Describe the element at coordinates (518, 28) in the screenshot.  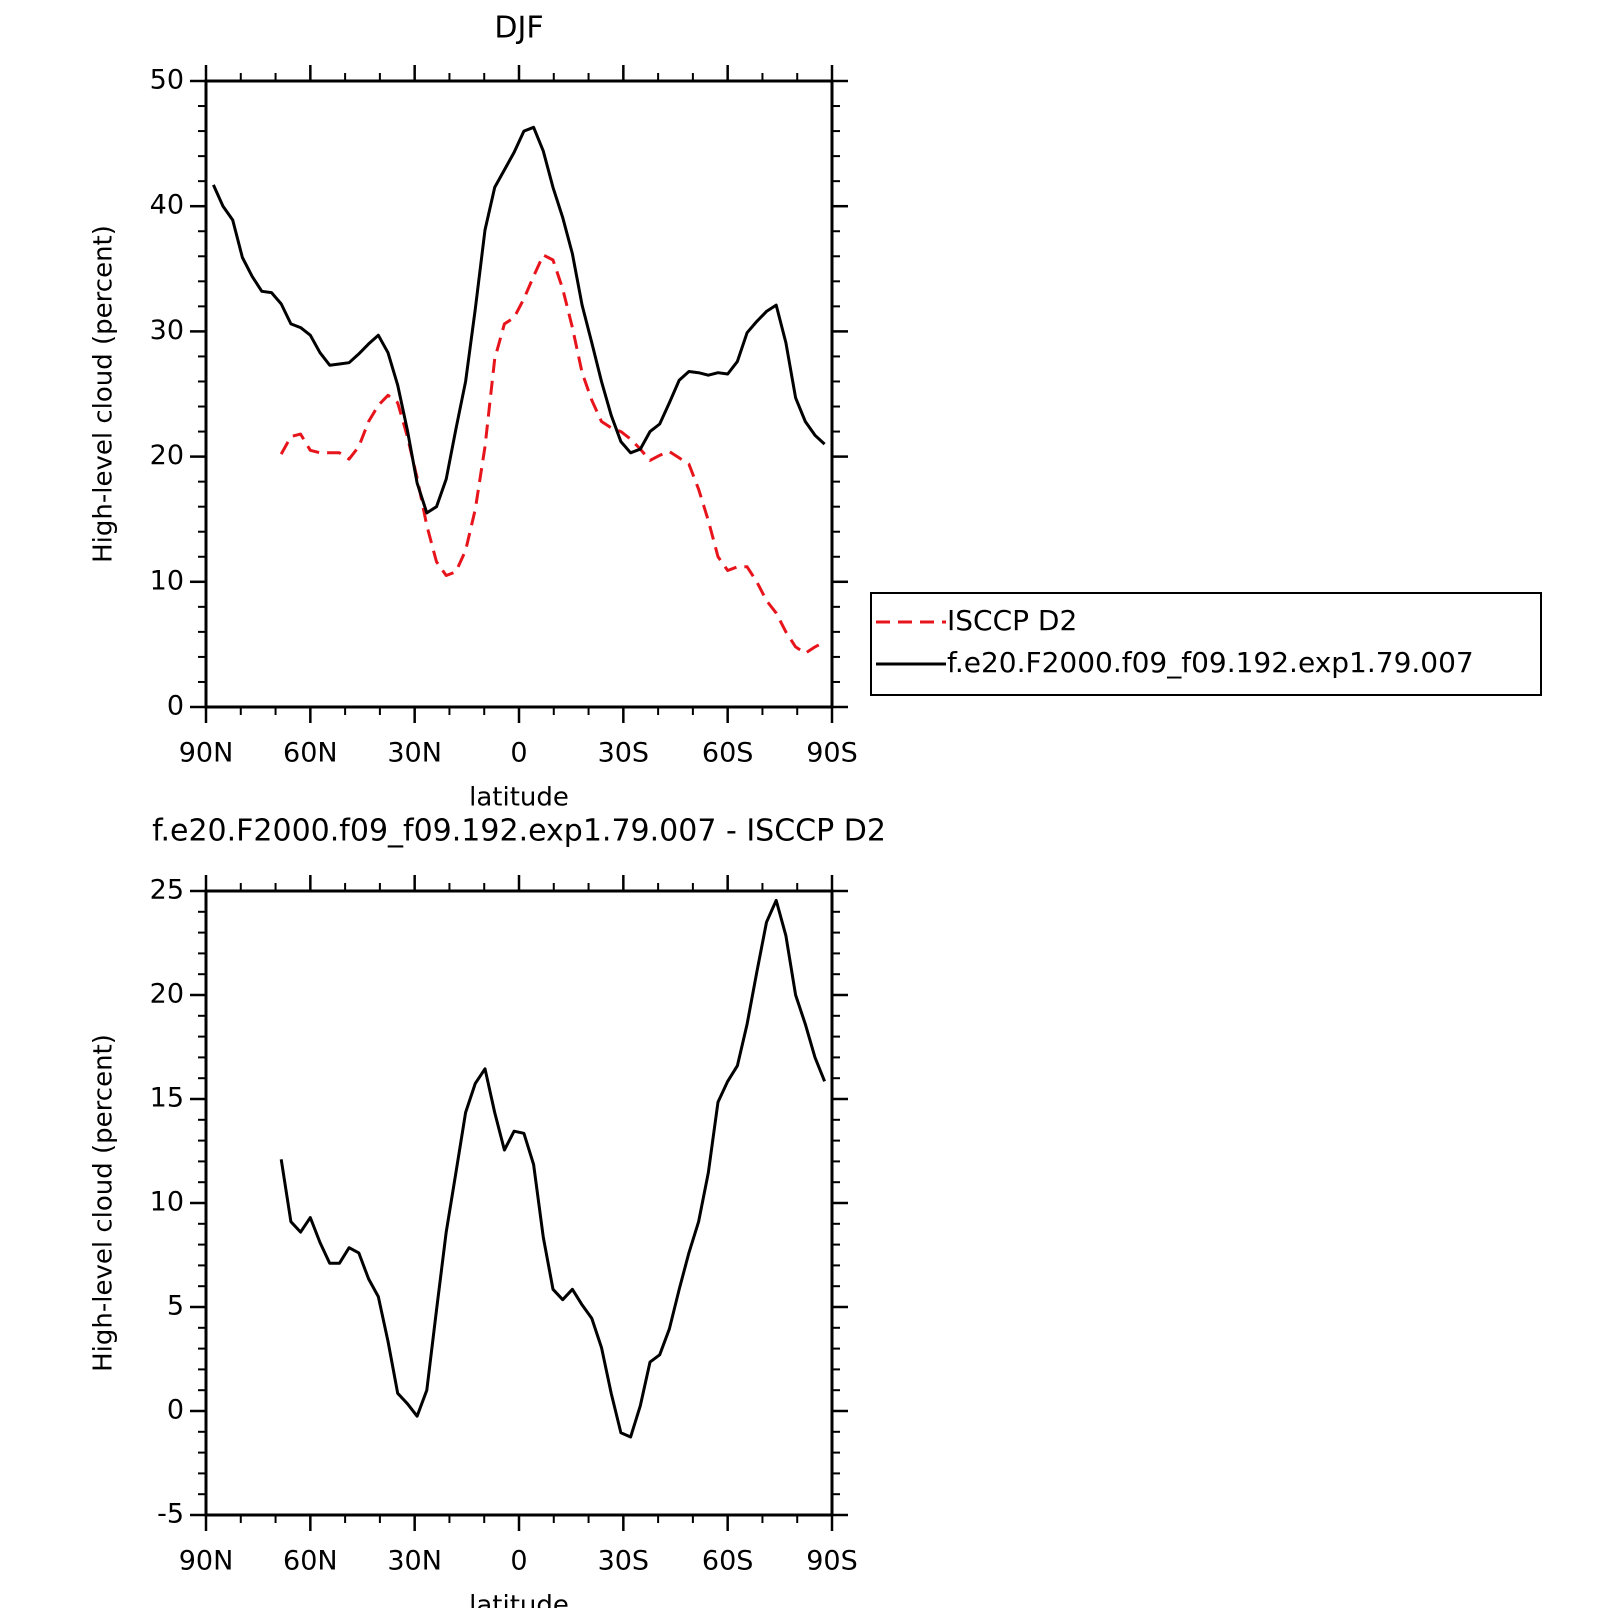
I see `chart-title: DJF` at that location.